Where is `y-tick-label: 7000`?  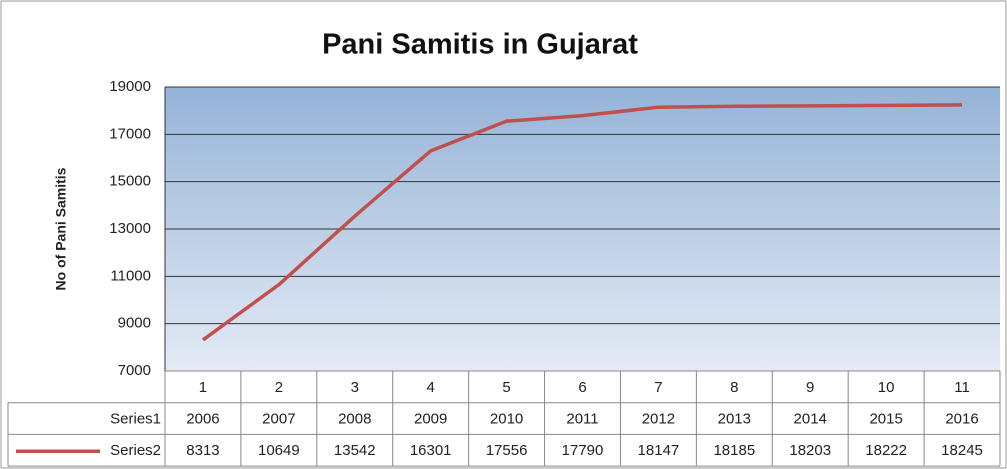 y-tick-label: 7000 is located at coordinates (134, 370).